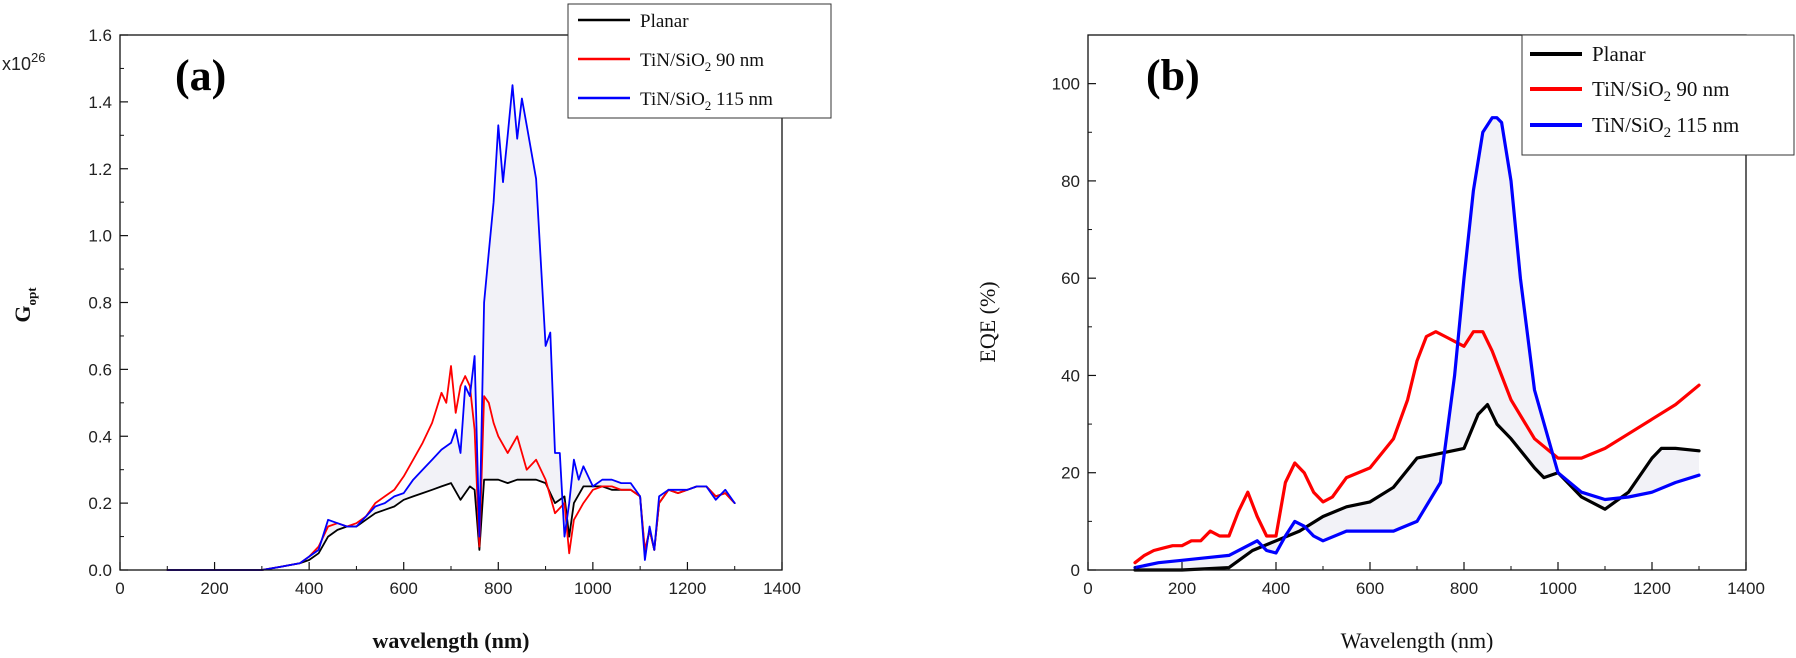  Describe the element at coordinates (200, 75) in the screenshot. I see `panel-a-label: (a)` at that location.